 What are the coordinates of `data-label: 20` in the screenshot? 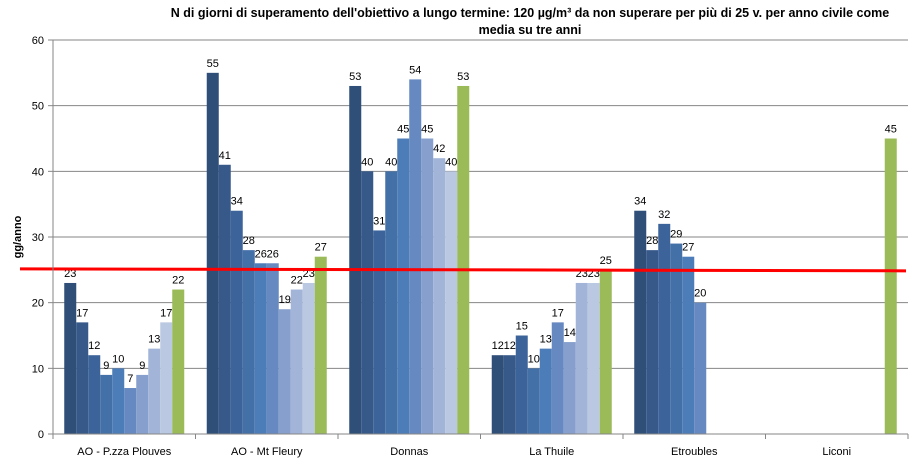 It's located at (700, 294).